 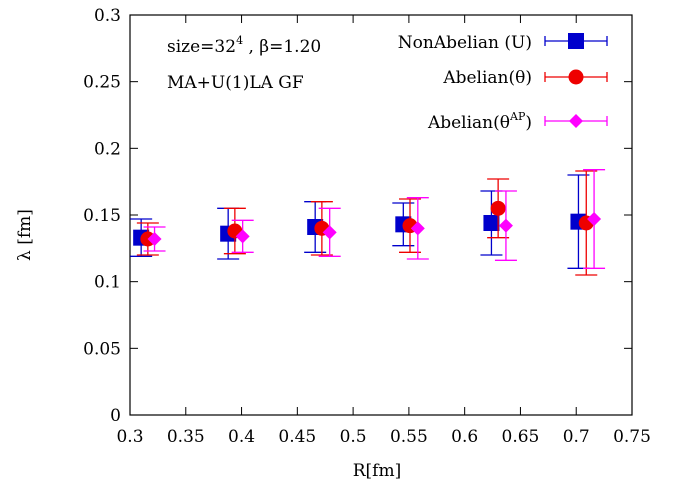 I want to click on y-tick-label: 0, so click(x=115, y=416).